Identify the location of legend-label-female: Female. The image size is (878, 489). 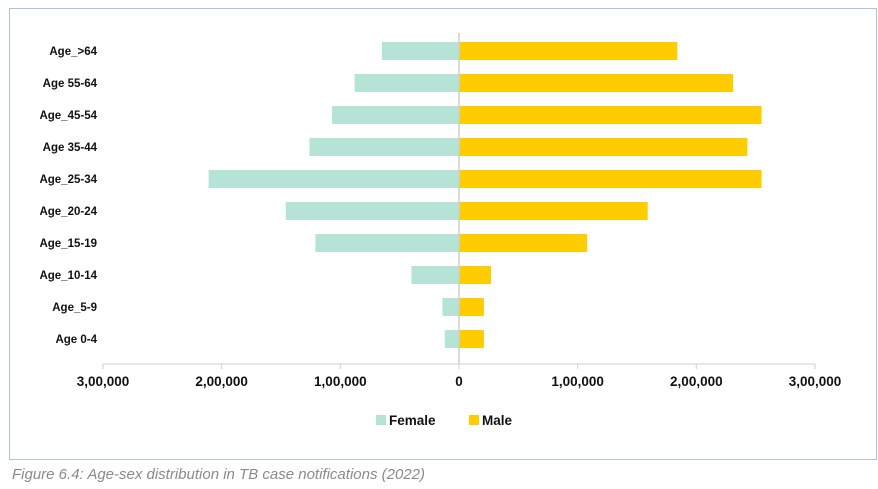
(412, 420).